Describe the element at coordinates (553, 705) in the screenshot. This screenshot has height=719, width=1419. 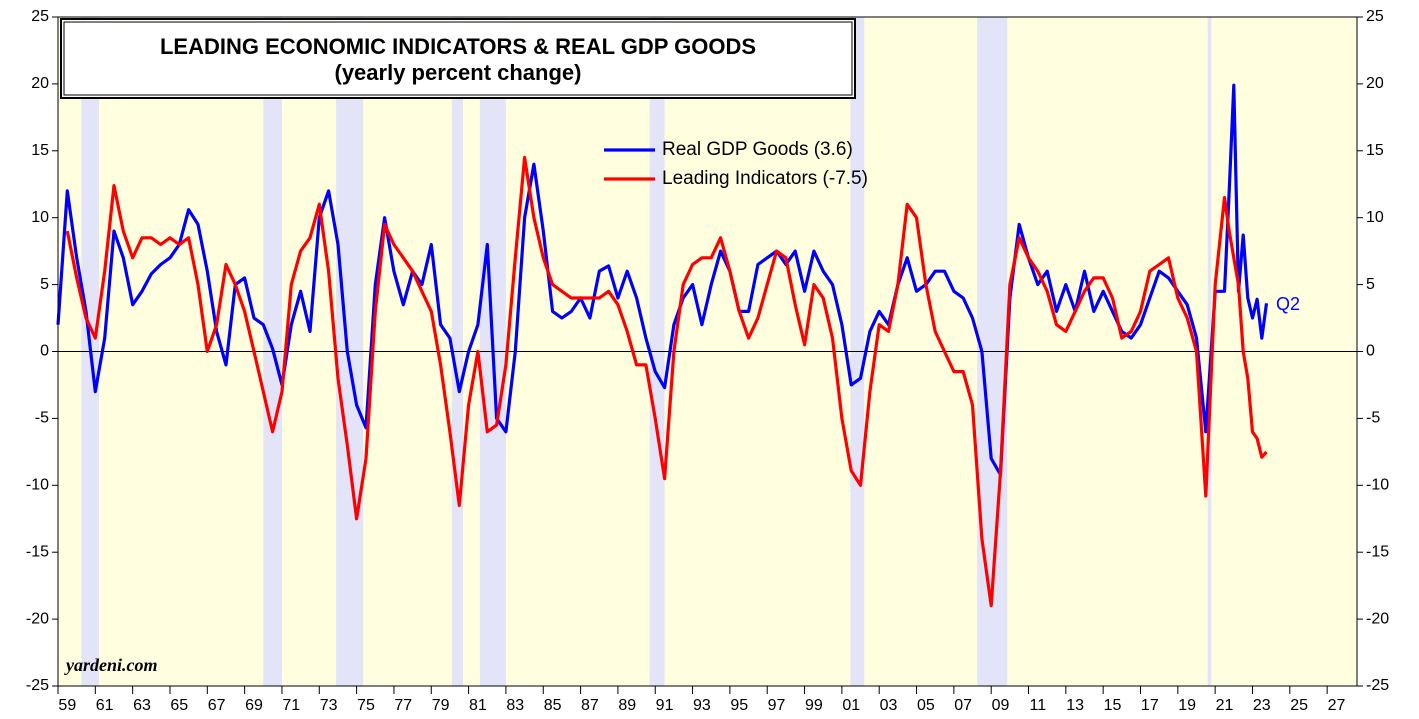
I see `x-tick-label: 85` at that location.